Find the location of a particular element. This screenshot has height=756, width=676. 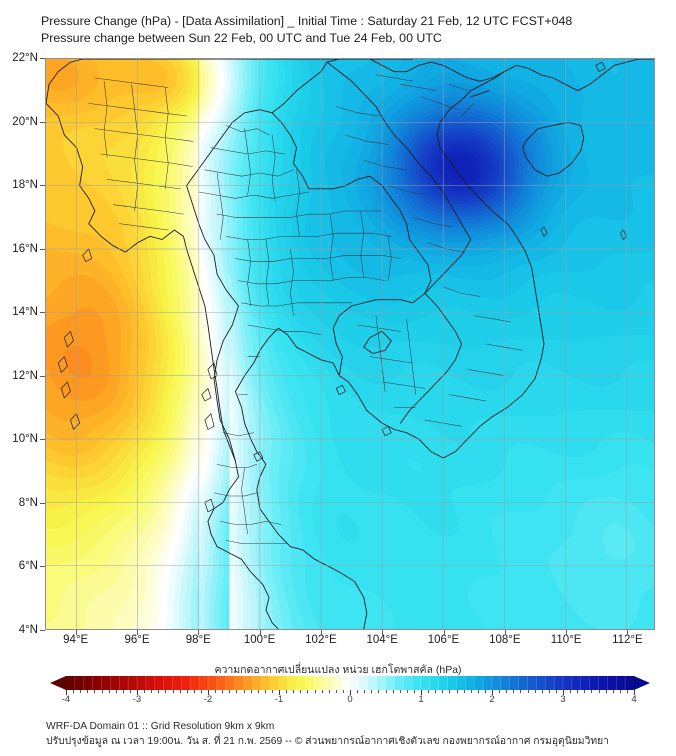

x-axis-label: 104°E is located at coordinates (382, 640).